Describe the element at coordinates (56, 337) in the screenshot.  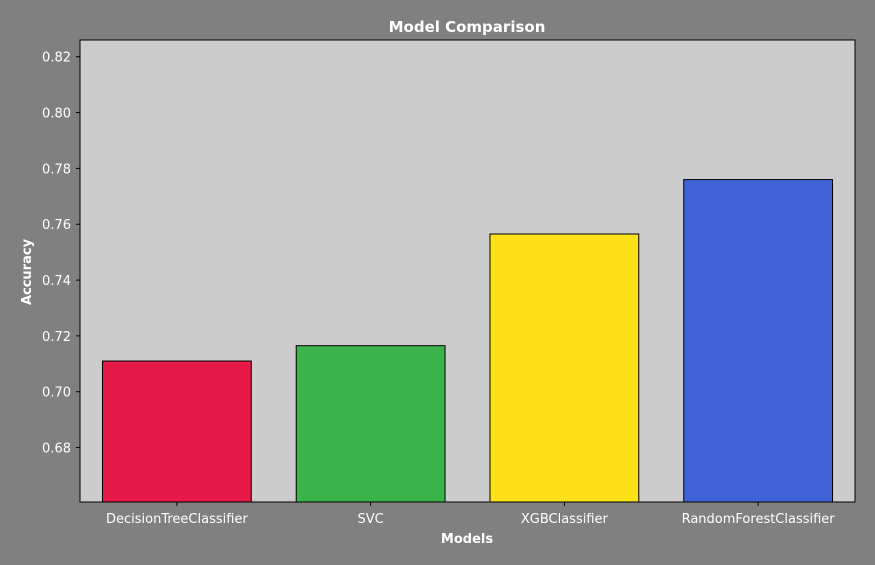
I see `y-tick-label: 0.72` at that location.